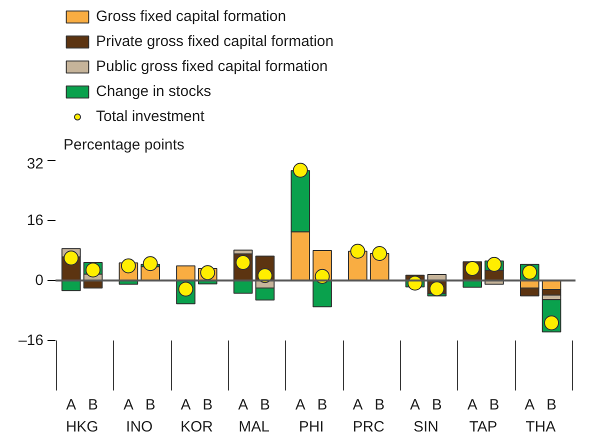 This screenshot has width=605, height=443. Describe the element at coordinates (425, 427) in the screenshot. I see `text: SIN` at that location.